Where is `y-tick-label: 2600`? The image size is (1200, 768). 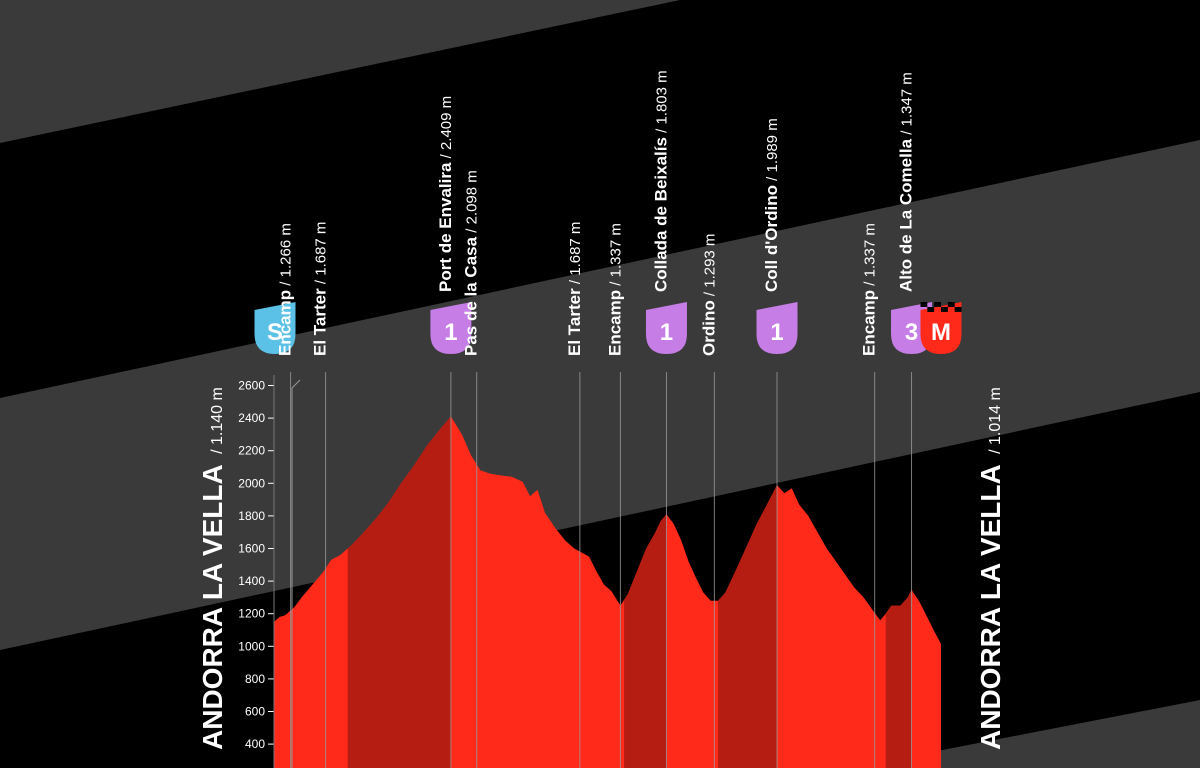
y-tick-label: 2600 is located at coordinates (251, 386).